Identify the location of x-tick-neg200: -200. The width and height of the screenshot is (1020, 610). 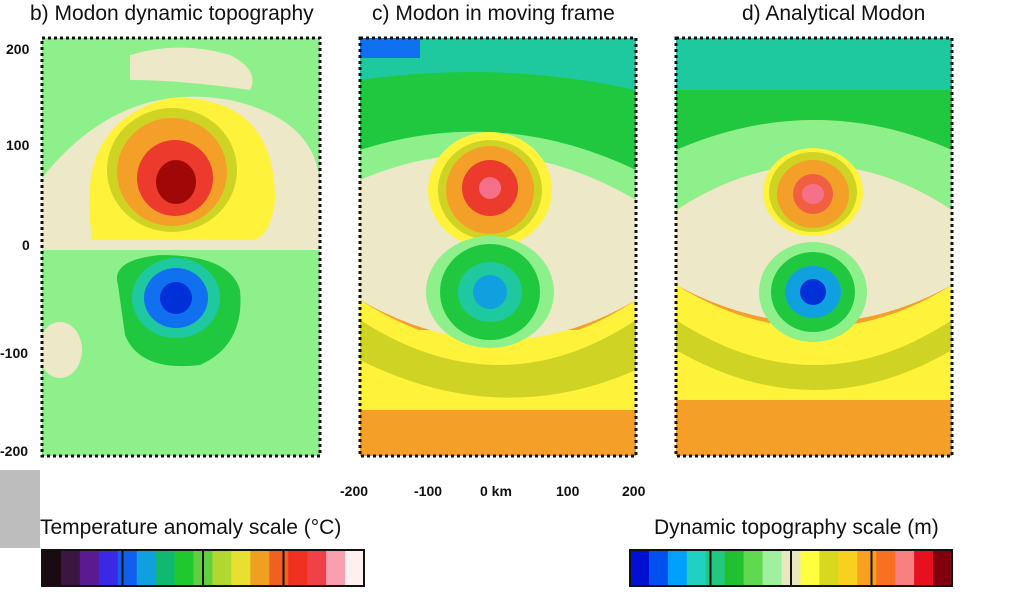
(354, 491).